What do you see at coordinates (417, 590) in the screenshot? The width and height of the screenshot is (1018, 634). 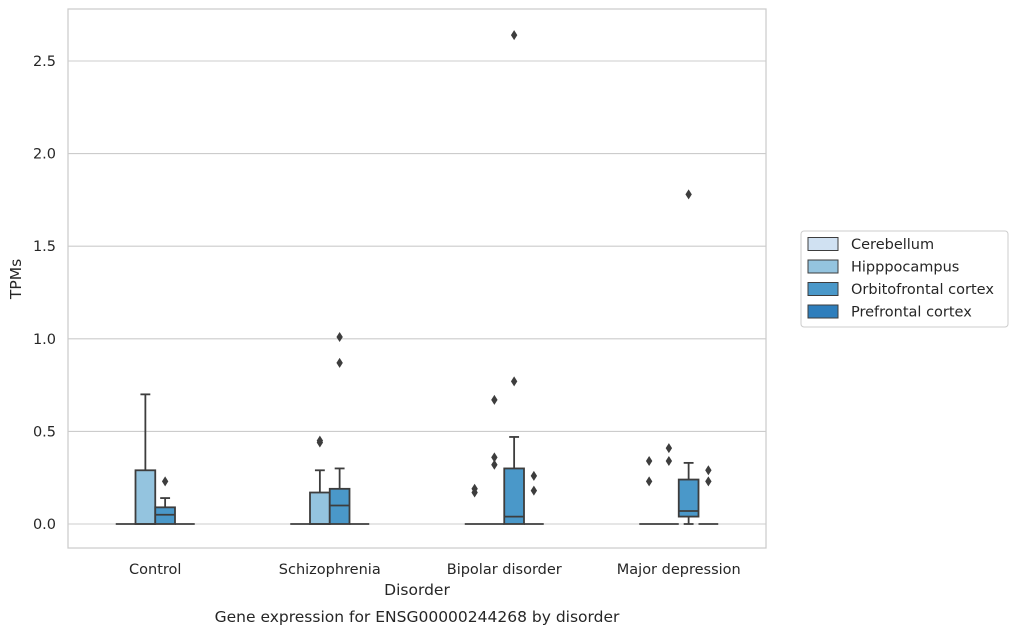 I see `x-axis-label: Disorder` at bounding box center [417, 590].